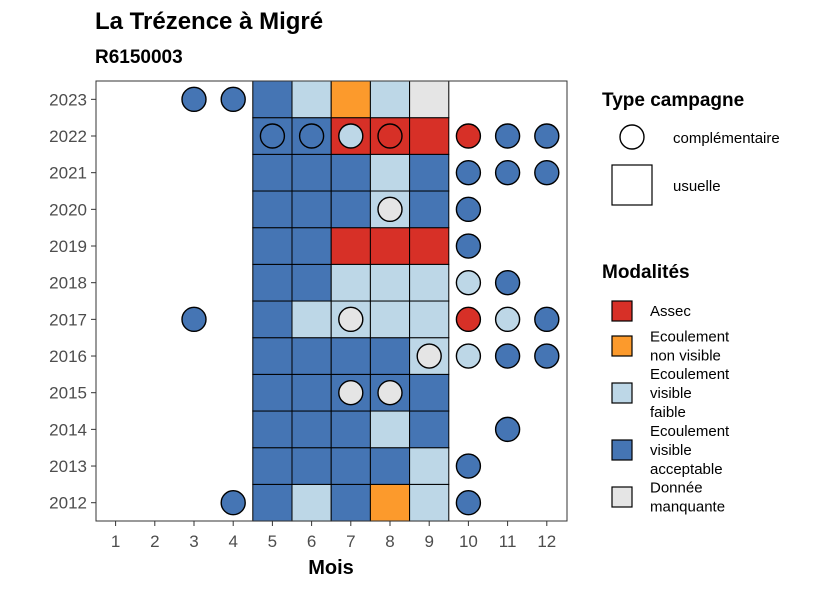 This screenshot has height=590, width=826. I want to click on legend-type-campagne: Type campagne complémentaire usuelle, so click(691, 148).